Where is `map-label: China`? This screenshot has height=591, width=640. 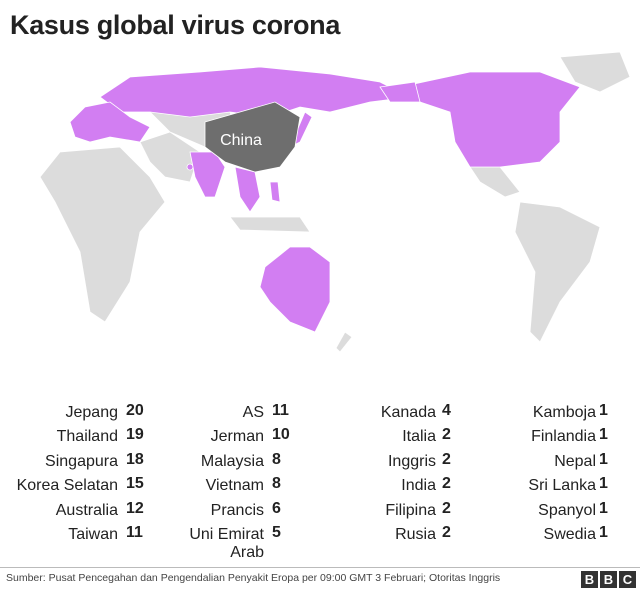 map-label: China is located at coordinates (241, 140).